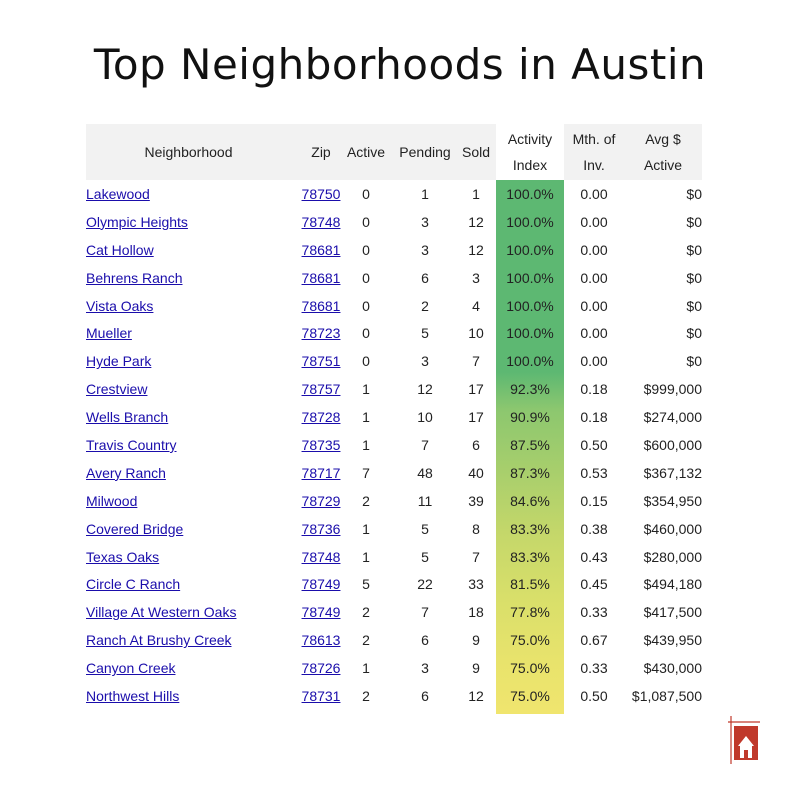 This screenshot has width=800, height=800. I want to click on zip-link: 78726, so click(321, 668).